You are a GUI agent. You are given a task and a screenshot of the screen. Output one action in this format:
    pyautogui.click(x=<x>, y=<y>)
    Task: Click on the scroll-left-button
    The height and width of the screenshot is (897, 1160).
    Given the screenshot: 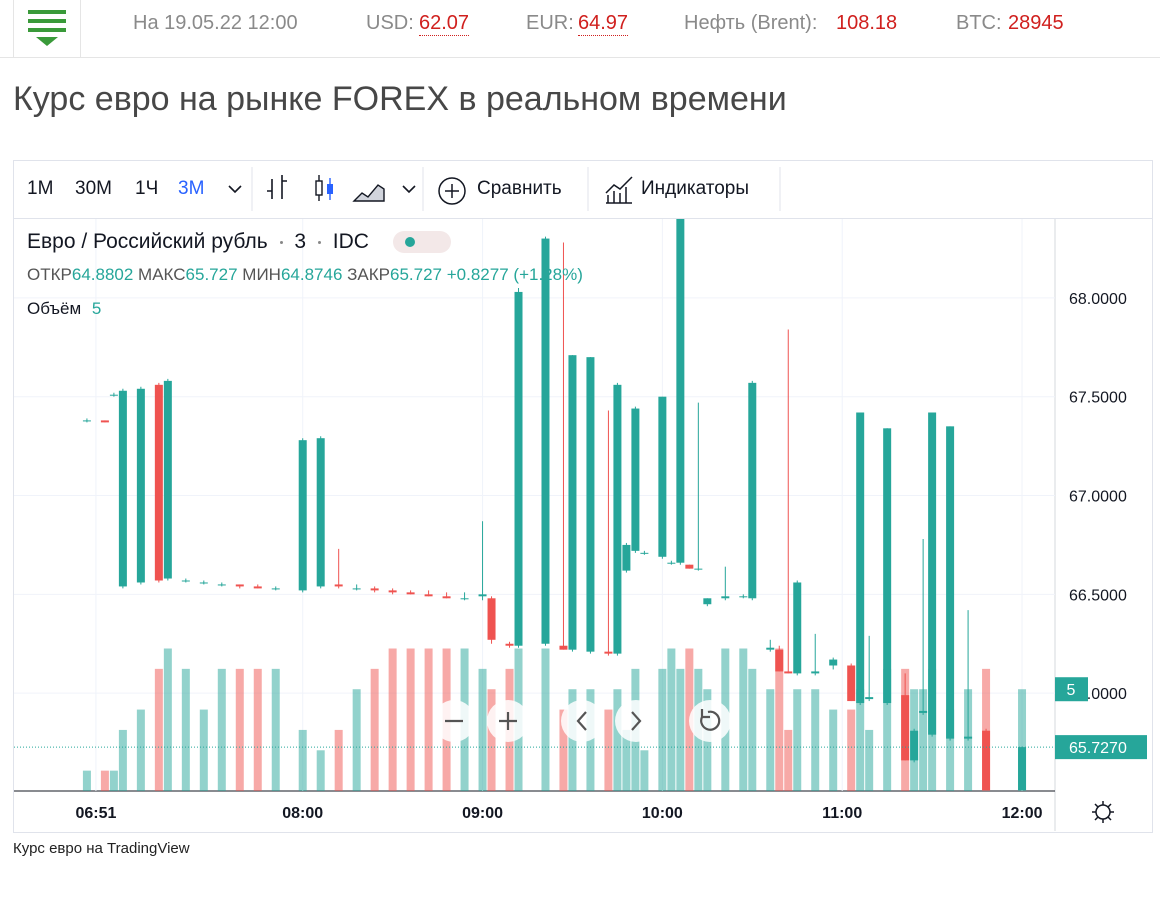 What is the action you would take?
    pyautogui.click(x=582, y=721)
    